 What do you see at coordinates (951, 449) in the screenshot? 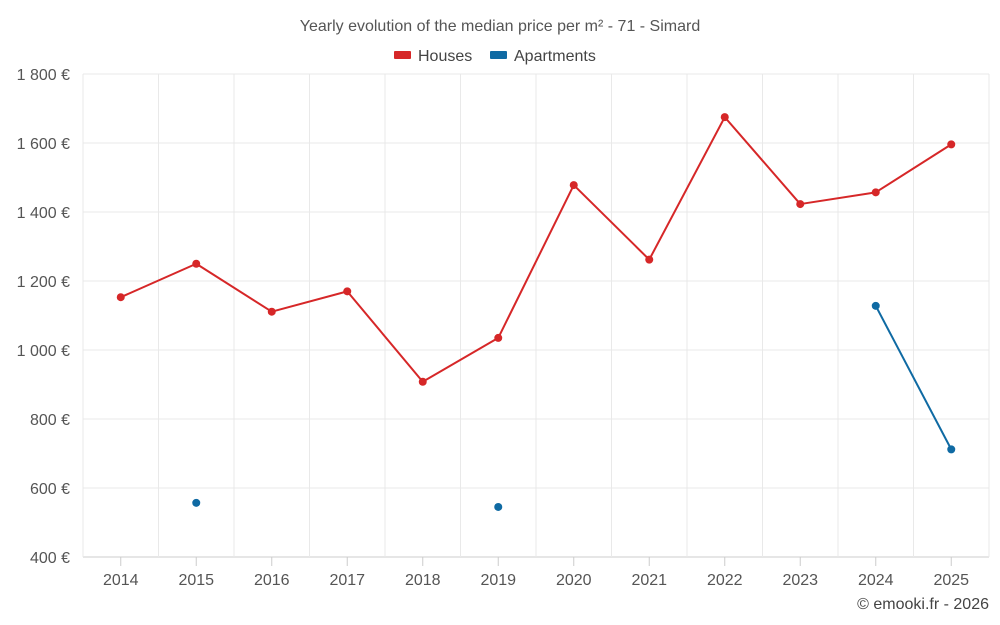
I see `data-point-apartments-2025` at bounding box center [951, 449].